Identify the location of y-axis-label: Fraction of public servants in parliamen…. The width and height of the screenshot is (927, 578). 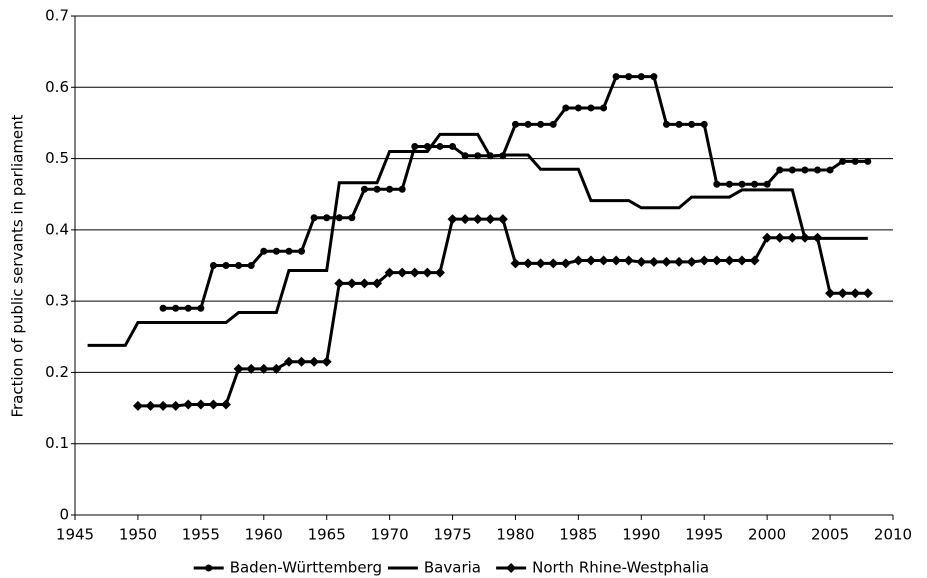
(18, 265).